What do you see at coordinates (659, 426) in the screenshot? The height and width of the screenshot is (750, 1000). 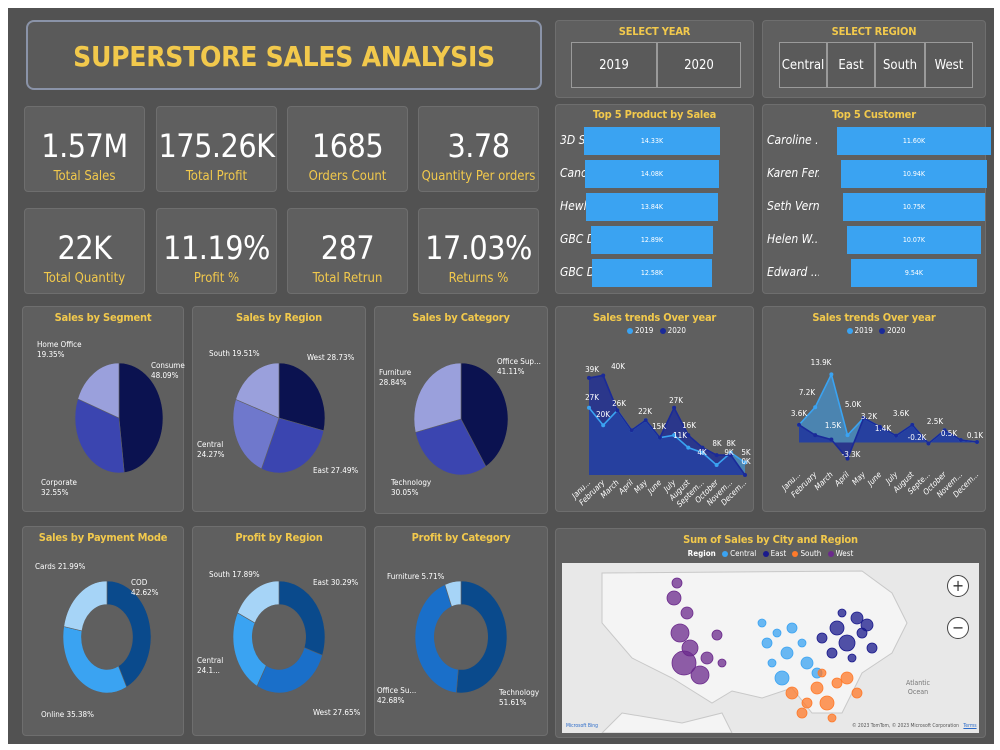 I see `trend-data-label: 15K` at bounding box center [659, 426].